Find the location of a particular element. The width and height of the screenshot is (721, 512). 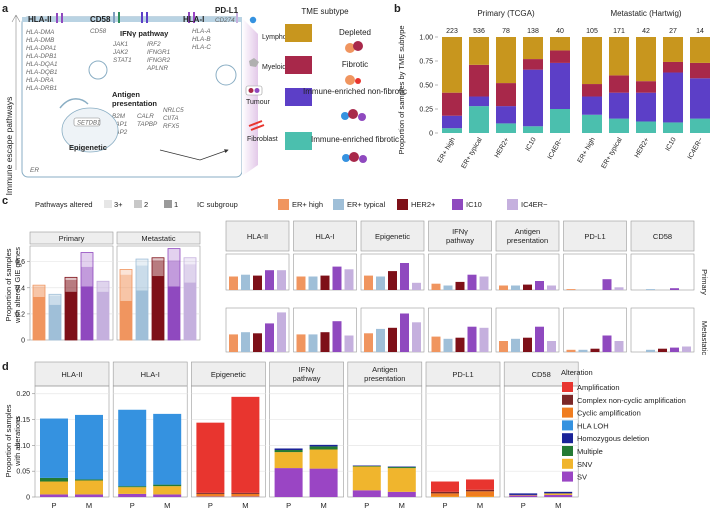

ifng-genes: JAK1 JAK2 STAT1 IRF2 IFNGR1 IFNGR2 APLNR is located at coordinates (141, 56).